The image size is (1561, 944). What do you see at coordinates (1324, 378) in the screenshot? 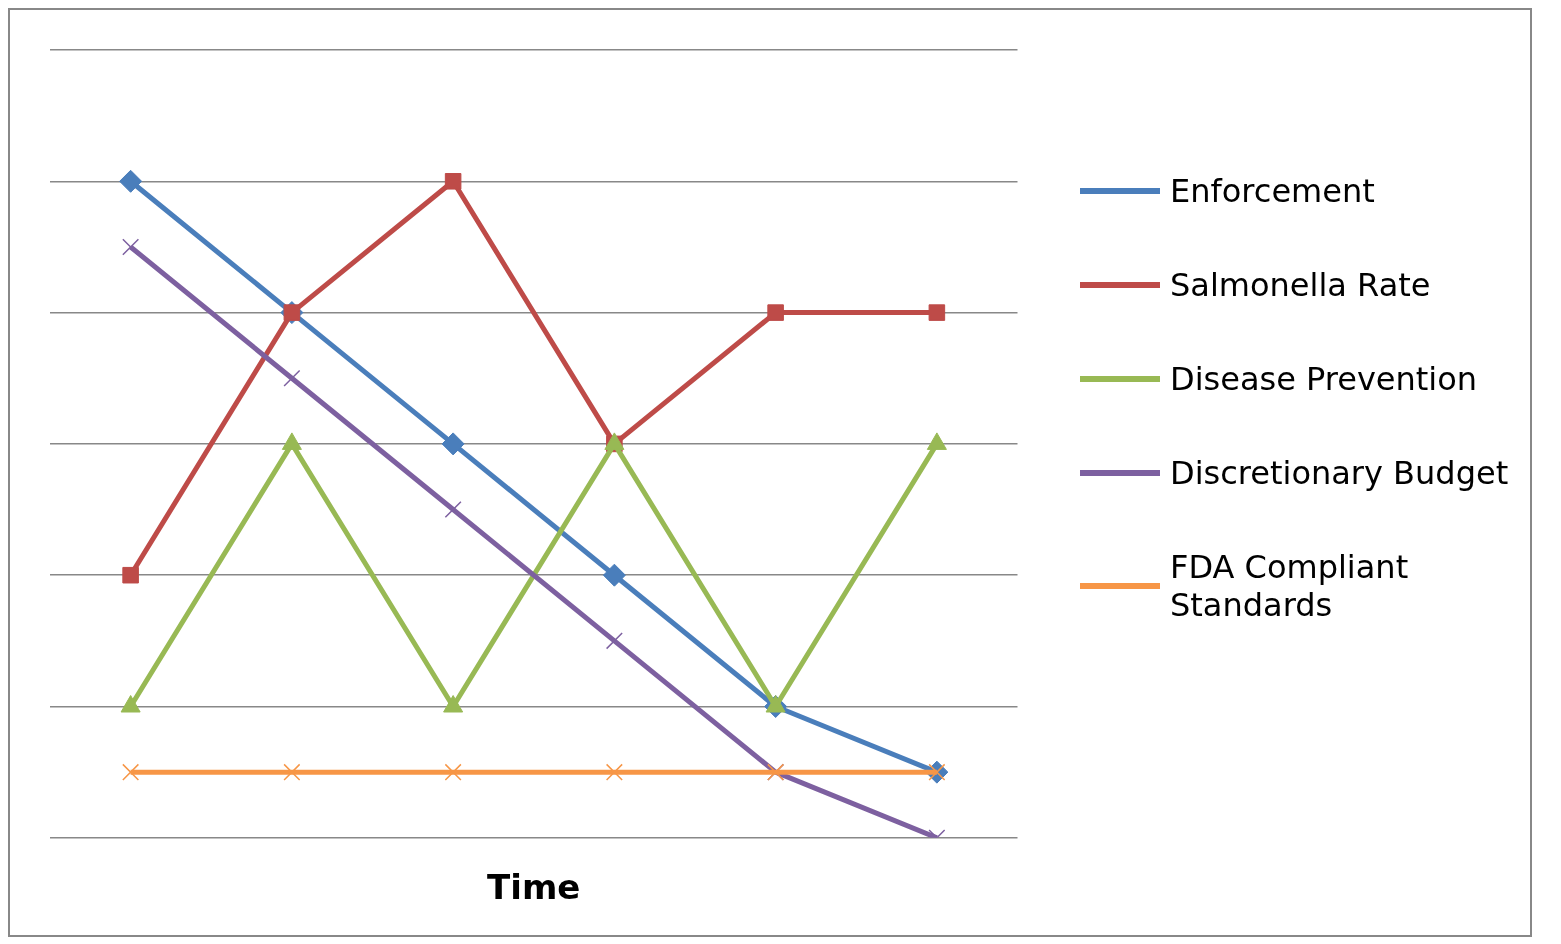
I see `legend-label: Disease Prevention` at bounding box center [1324, 378].